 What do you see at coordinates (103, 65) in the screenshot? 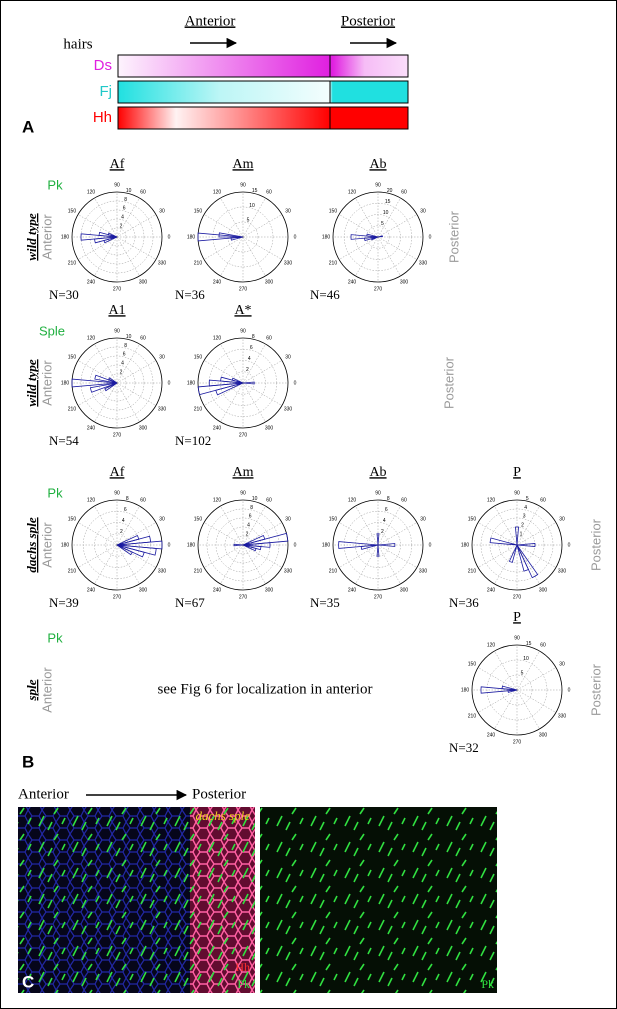
I see `row-label: Ds` at bounding box center [103, 65].